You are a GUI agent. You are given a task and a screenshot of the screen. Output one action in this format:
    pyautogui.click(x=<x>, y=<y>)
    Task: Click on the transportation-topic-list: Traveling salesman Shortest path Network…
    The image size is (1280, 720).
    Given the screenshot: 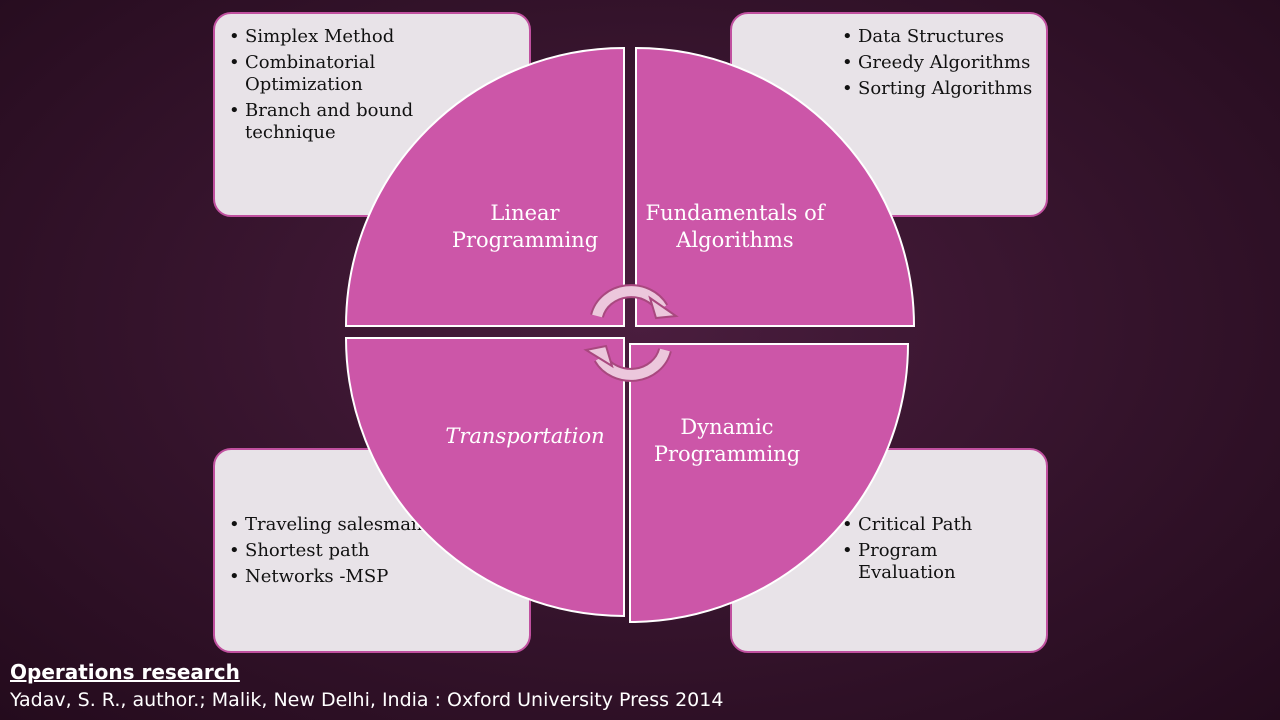 What is the action you would take?
    pyautogui.click(x=325, y=553)
    